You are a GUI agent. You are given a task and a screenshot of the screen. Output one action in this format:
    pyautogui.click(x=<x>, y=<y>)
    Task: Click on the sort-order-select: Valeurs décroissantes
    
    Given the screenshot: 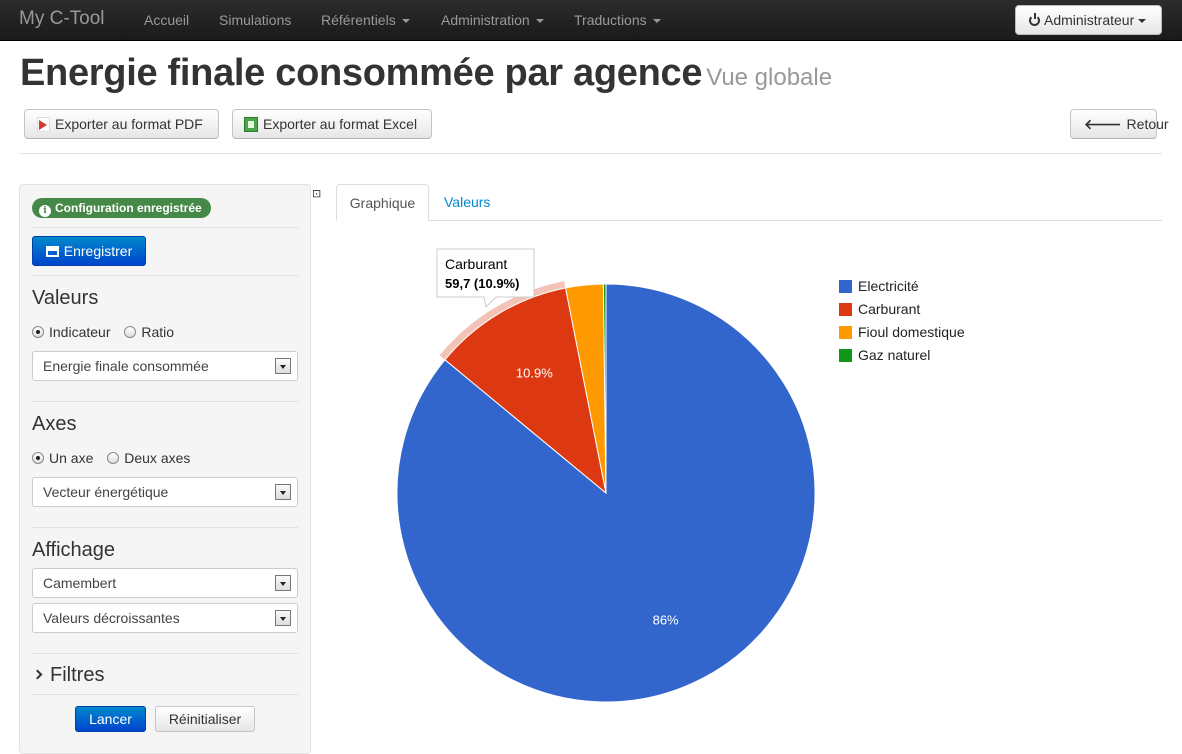 What is the action you would take?
    pyautogui.click(x=165, y=618)
    